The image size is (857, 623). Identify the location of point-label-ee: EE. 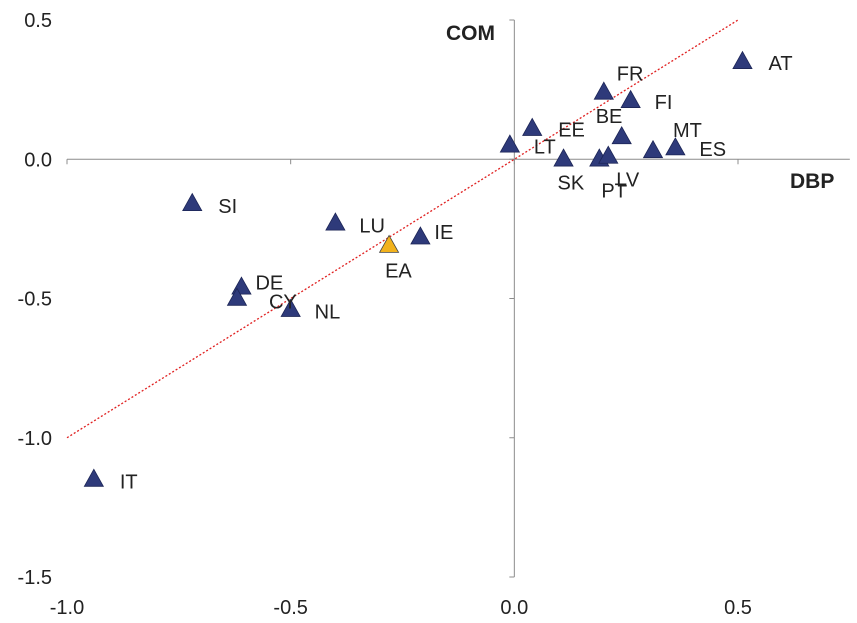
(571, 131).